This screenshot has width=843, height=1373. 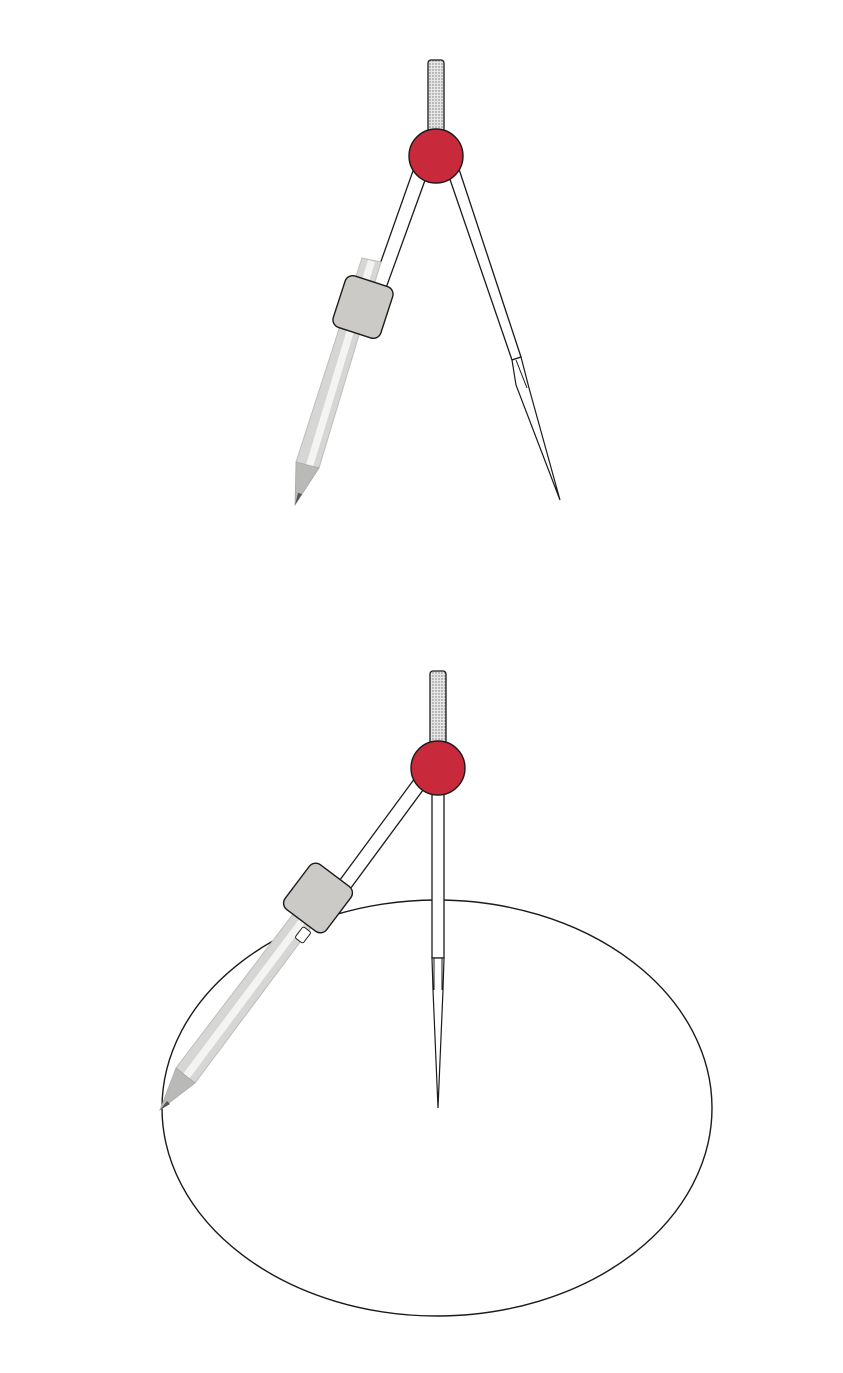 I want to click on compass-closed, so click(x=427, y=283).